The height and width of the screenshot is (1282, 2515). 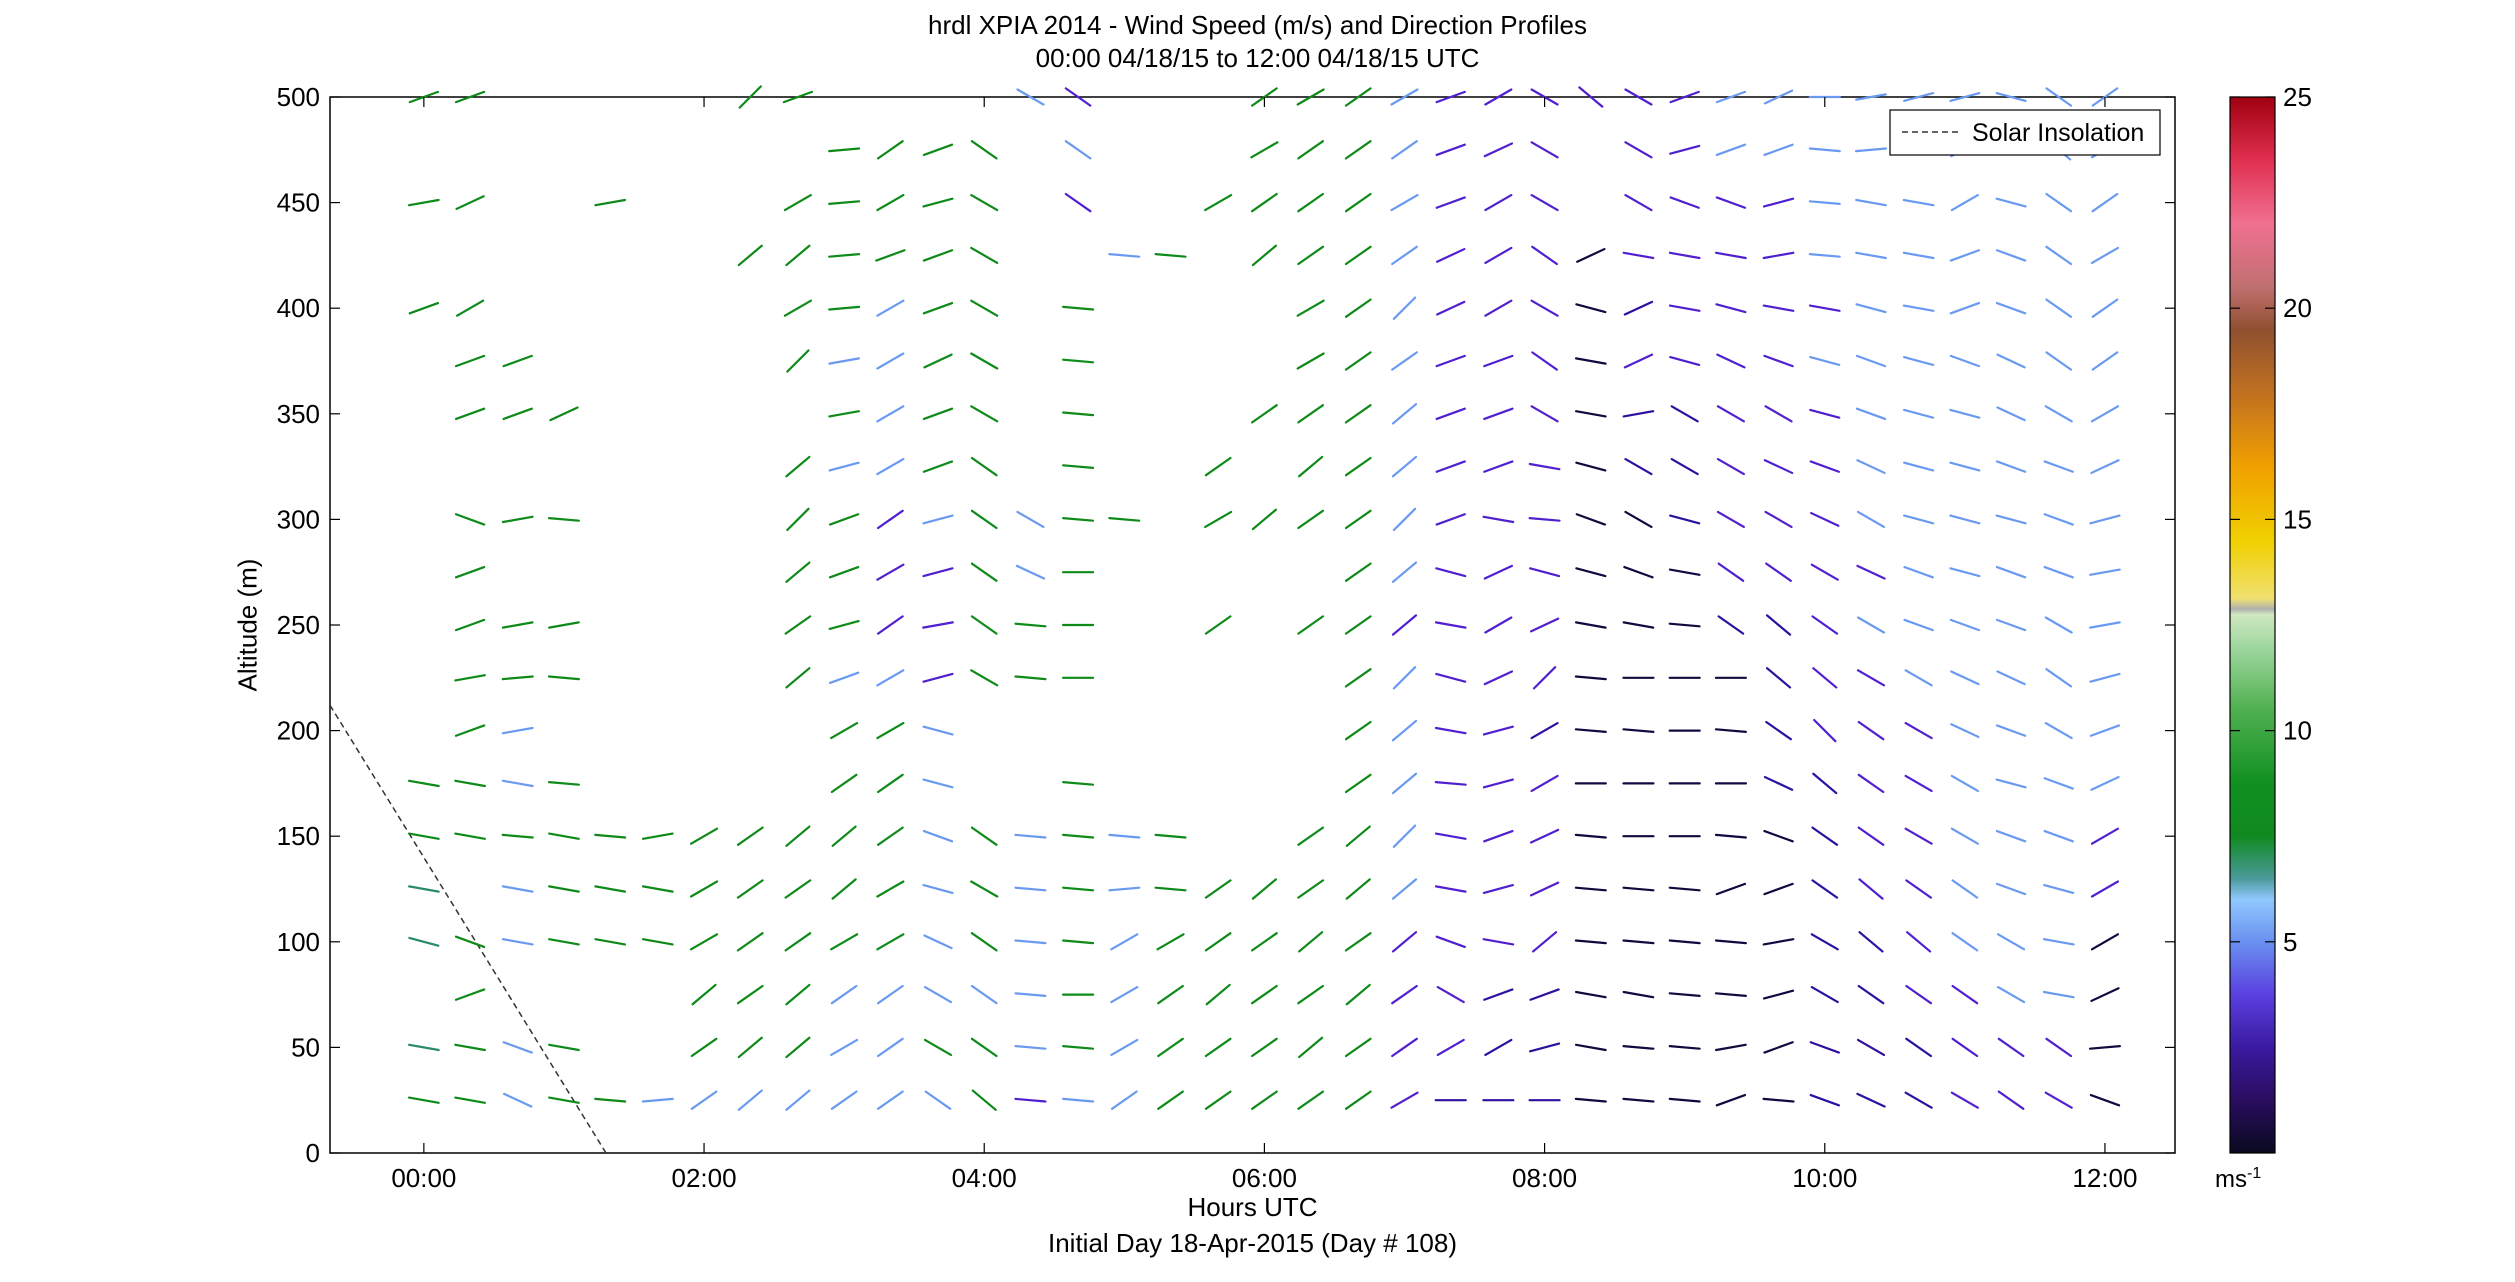 I want to click on colorbar-unit: ms-1, so click(x=2238, y=1179).